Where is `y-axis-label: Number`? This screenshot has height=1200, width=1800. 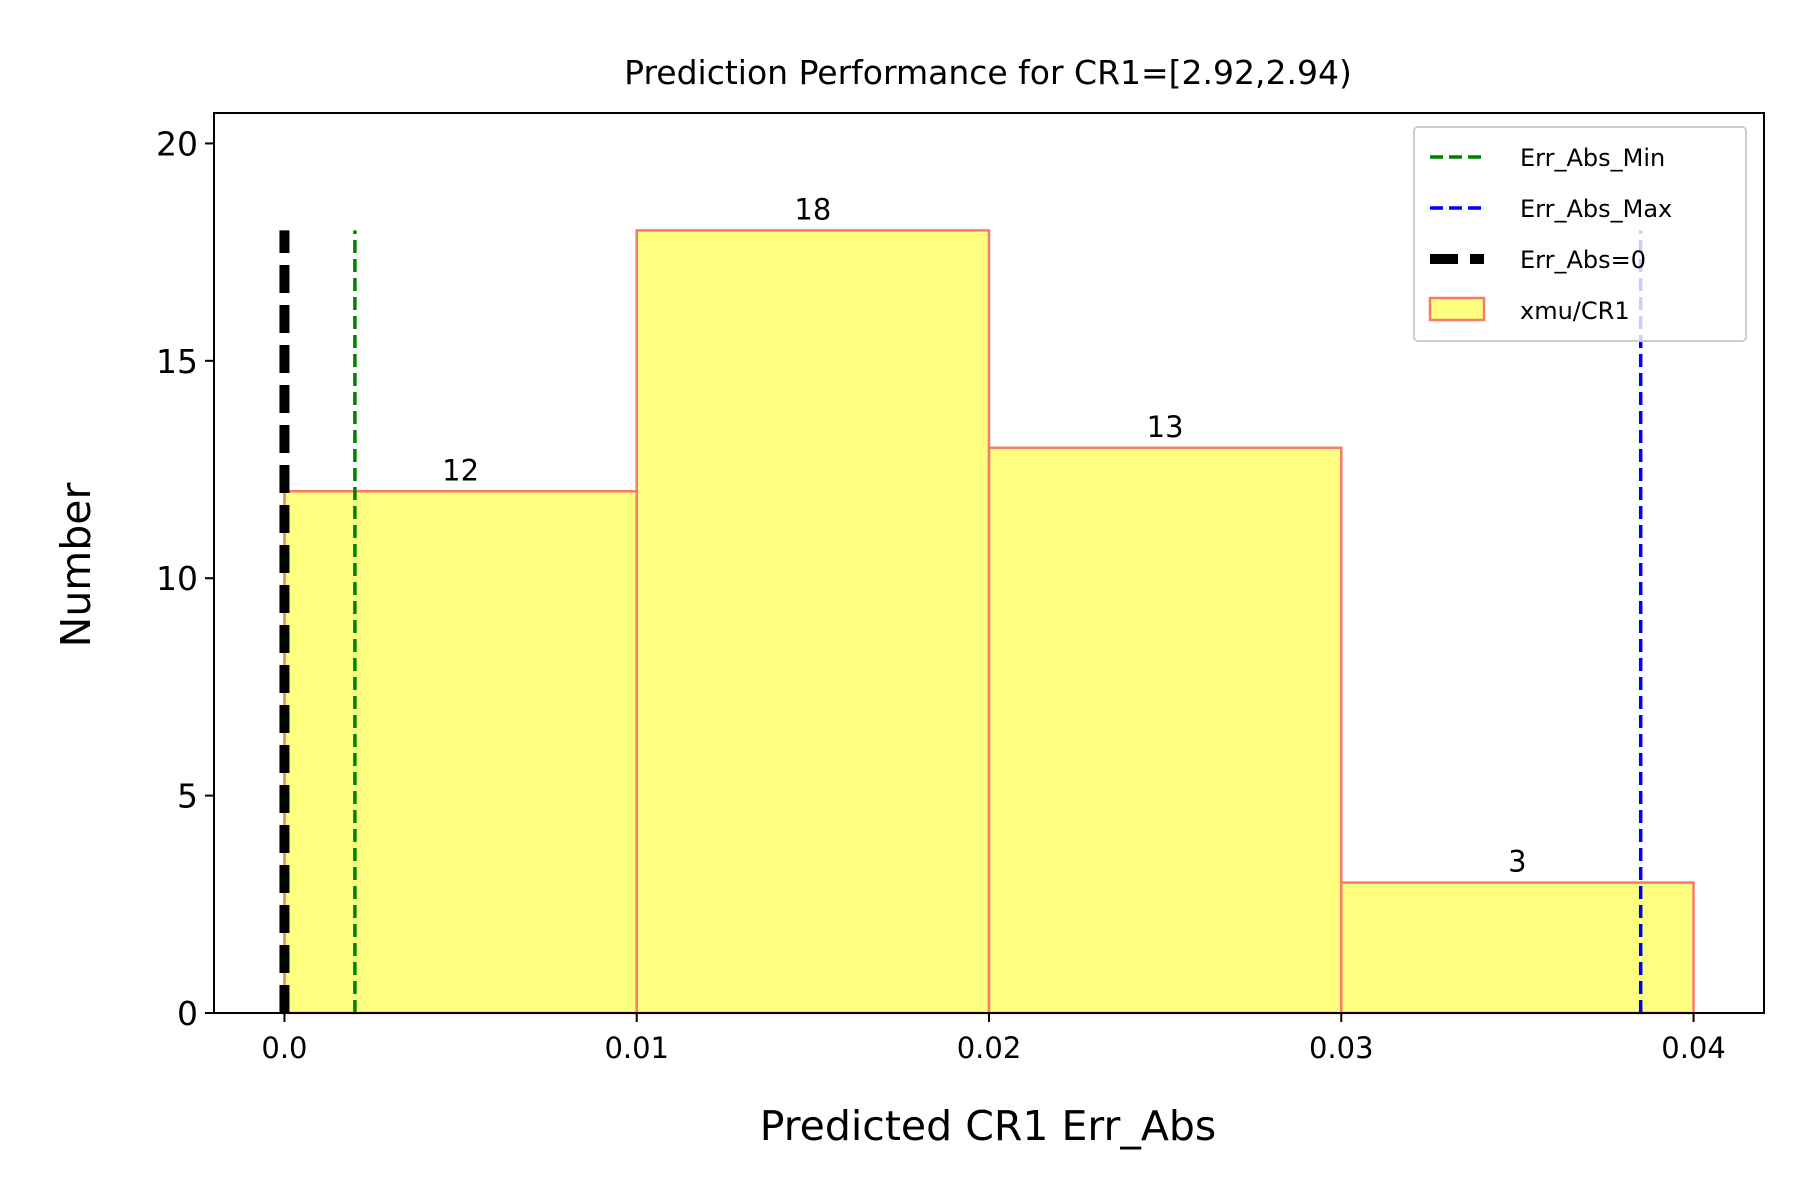
y-axis-label: Number is located at coordinates (76, 565).